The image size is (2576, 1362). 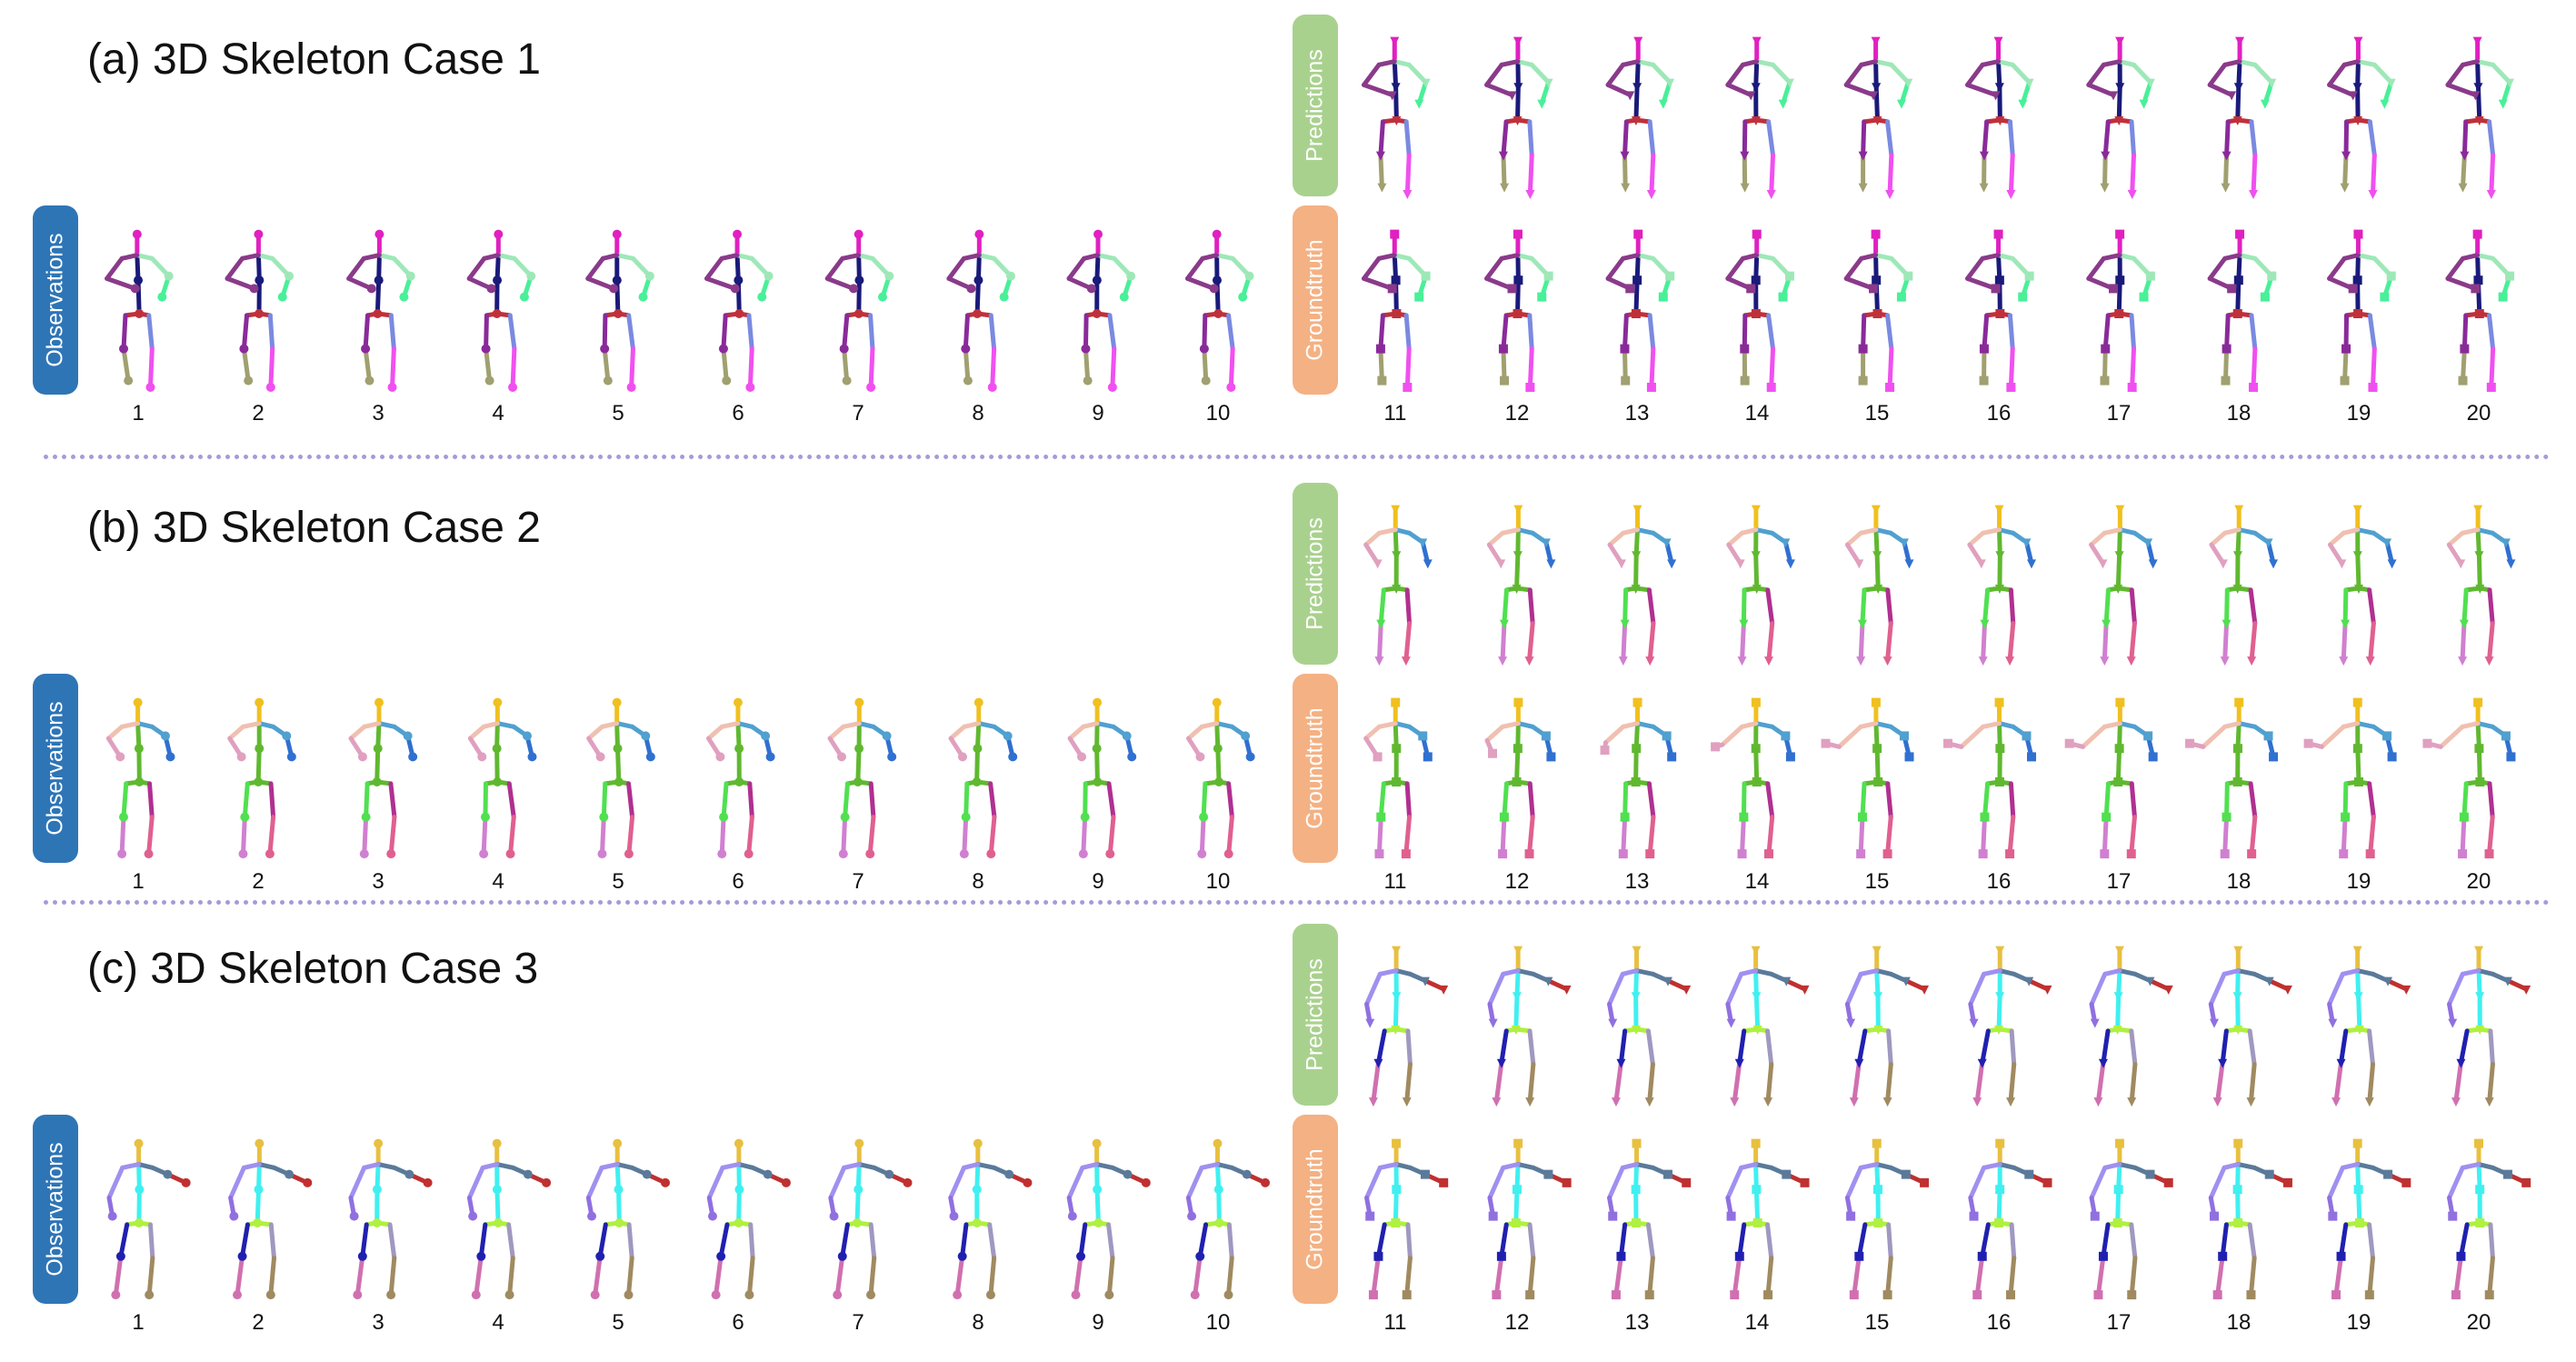 I want to click on frame-number: 18, so click(x=2239, y=414).